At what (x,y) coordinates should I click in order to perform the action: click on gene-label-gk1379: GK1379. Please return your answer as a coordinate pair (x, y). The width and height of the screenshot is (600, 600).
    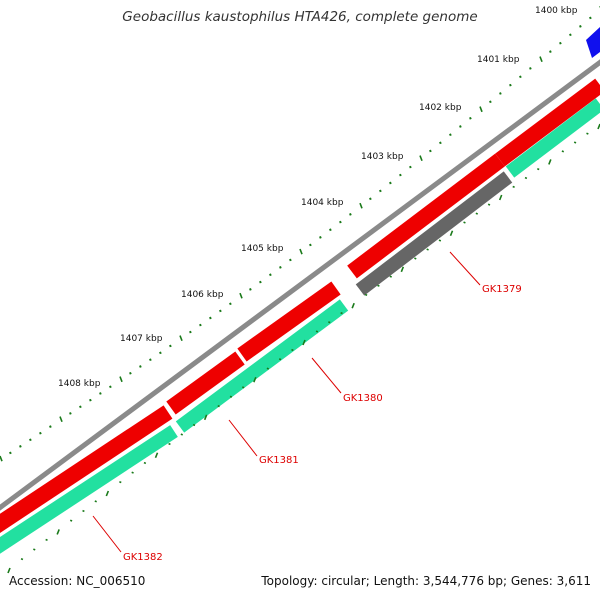
    Looking at the image, I should click on (502, 289).